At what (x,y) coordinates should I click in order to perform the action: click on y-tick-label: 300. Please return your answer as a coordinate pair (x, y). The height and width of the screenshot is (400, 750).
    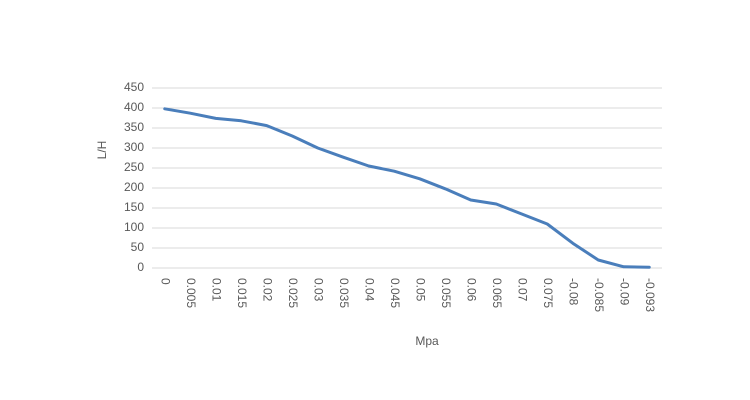
    Looking at the image, I should click on (134, 147).